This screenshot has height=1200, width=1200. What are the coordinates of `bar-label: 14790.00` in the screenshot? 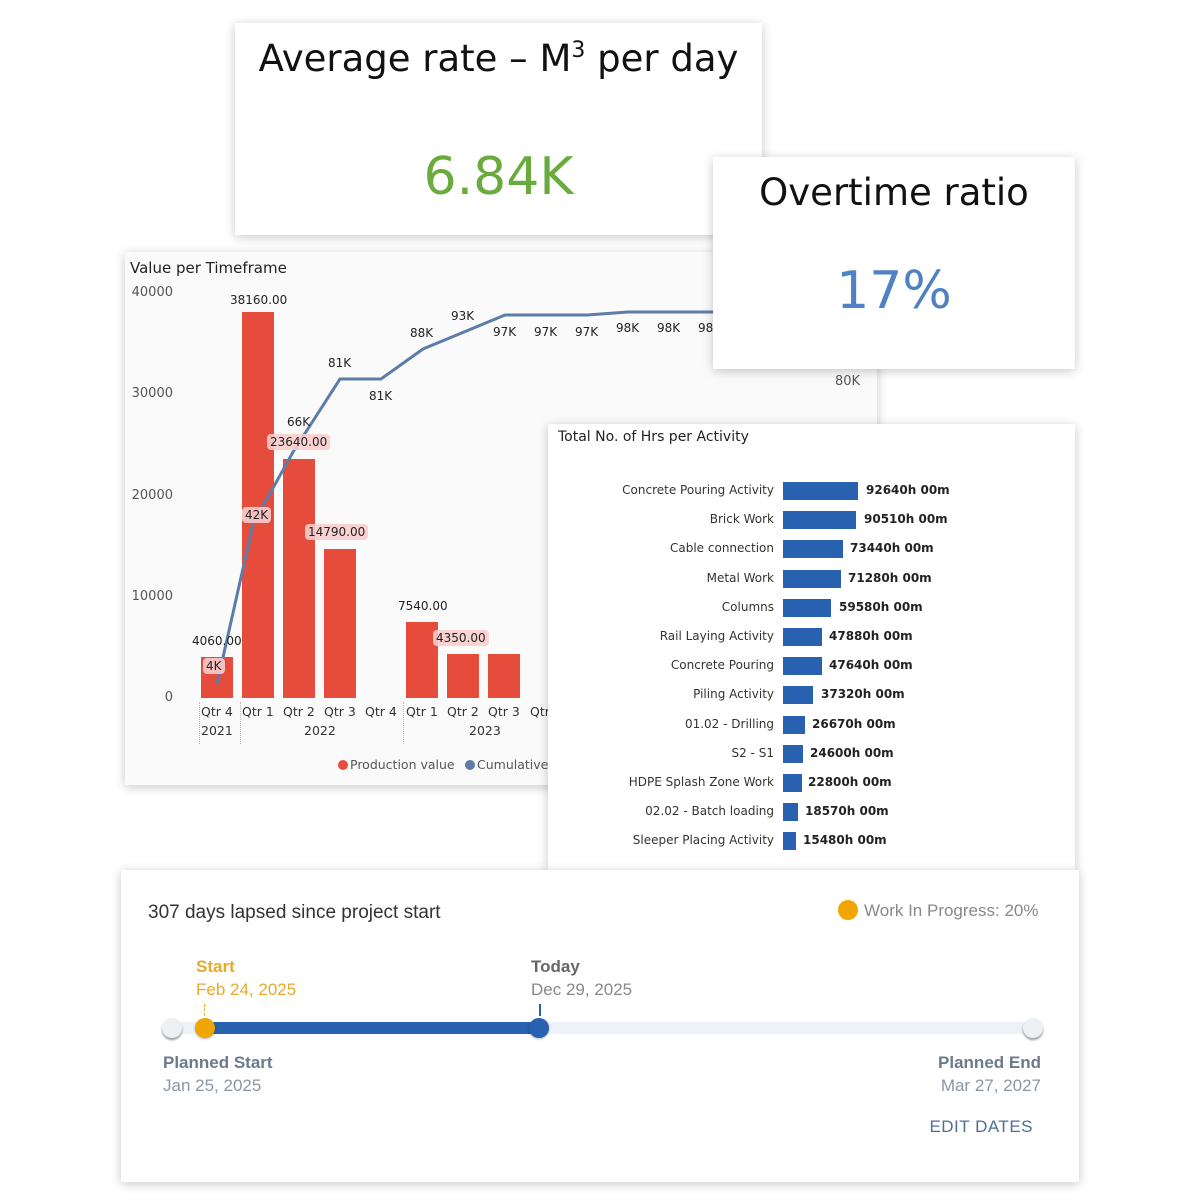 It's located at (337, 532).